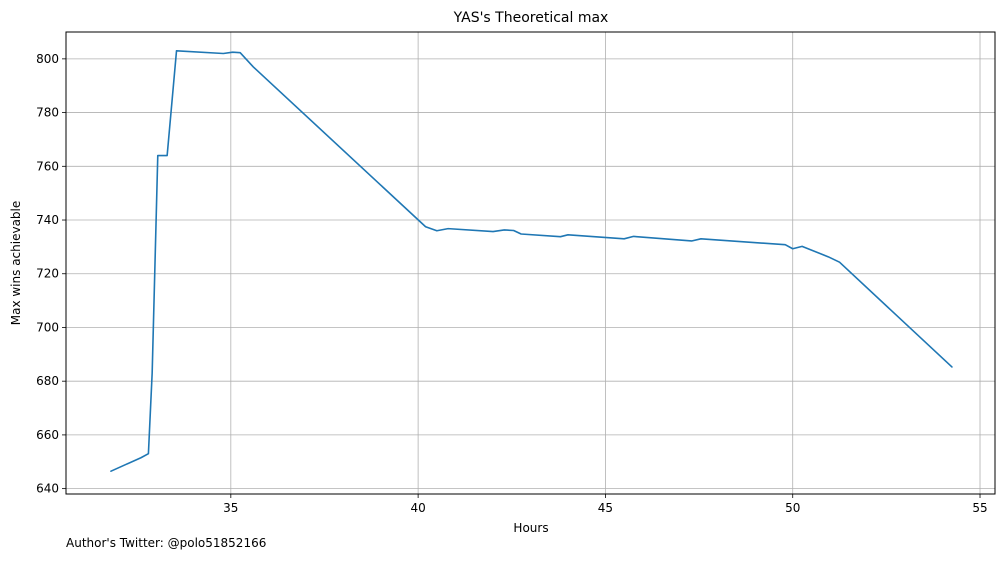  What do you see at coordinates (47, 435) in the screenshot?
I see `y-tick-label: 660` at bounding box center [47, 435].